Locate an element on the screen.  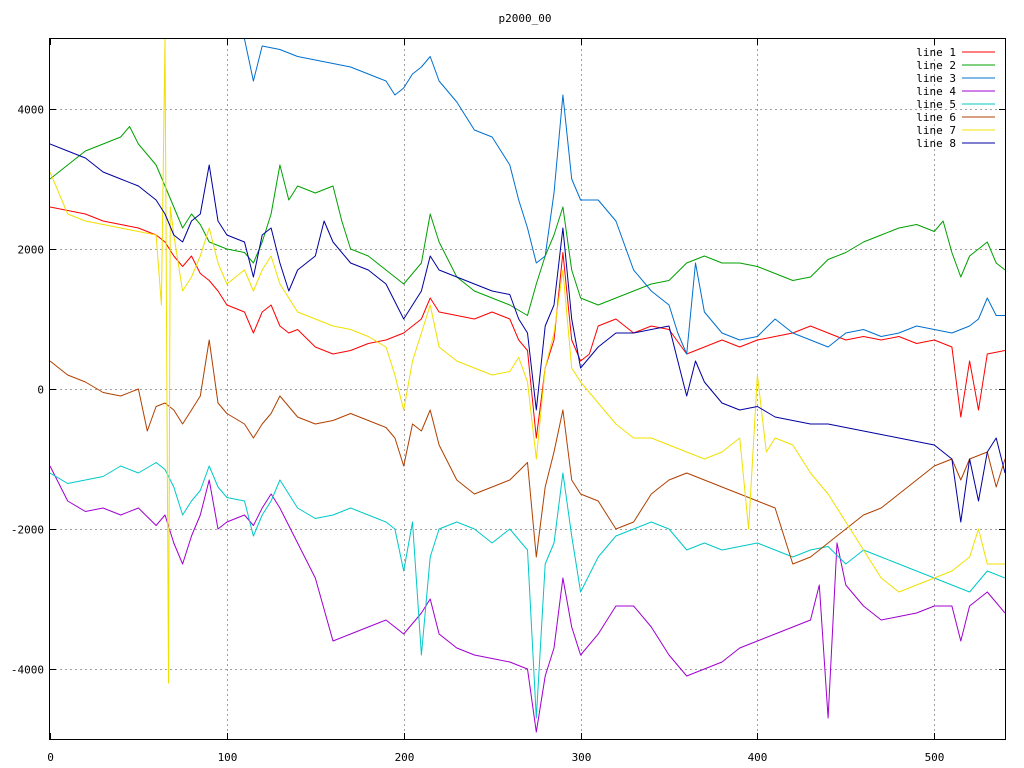
legend-label-8: line 8 is located at coordinates (936, 143).